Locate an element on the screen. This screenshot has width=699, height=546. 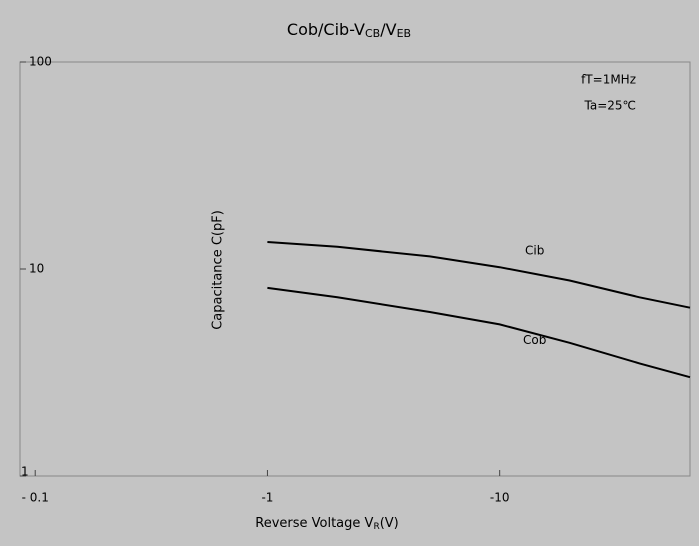
label-part: Reverse Voltage V is located at coordinates (314, 523).